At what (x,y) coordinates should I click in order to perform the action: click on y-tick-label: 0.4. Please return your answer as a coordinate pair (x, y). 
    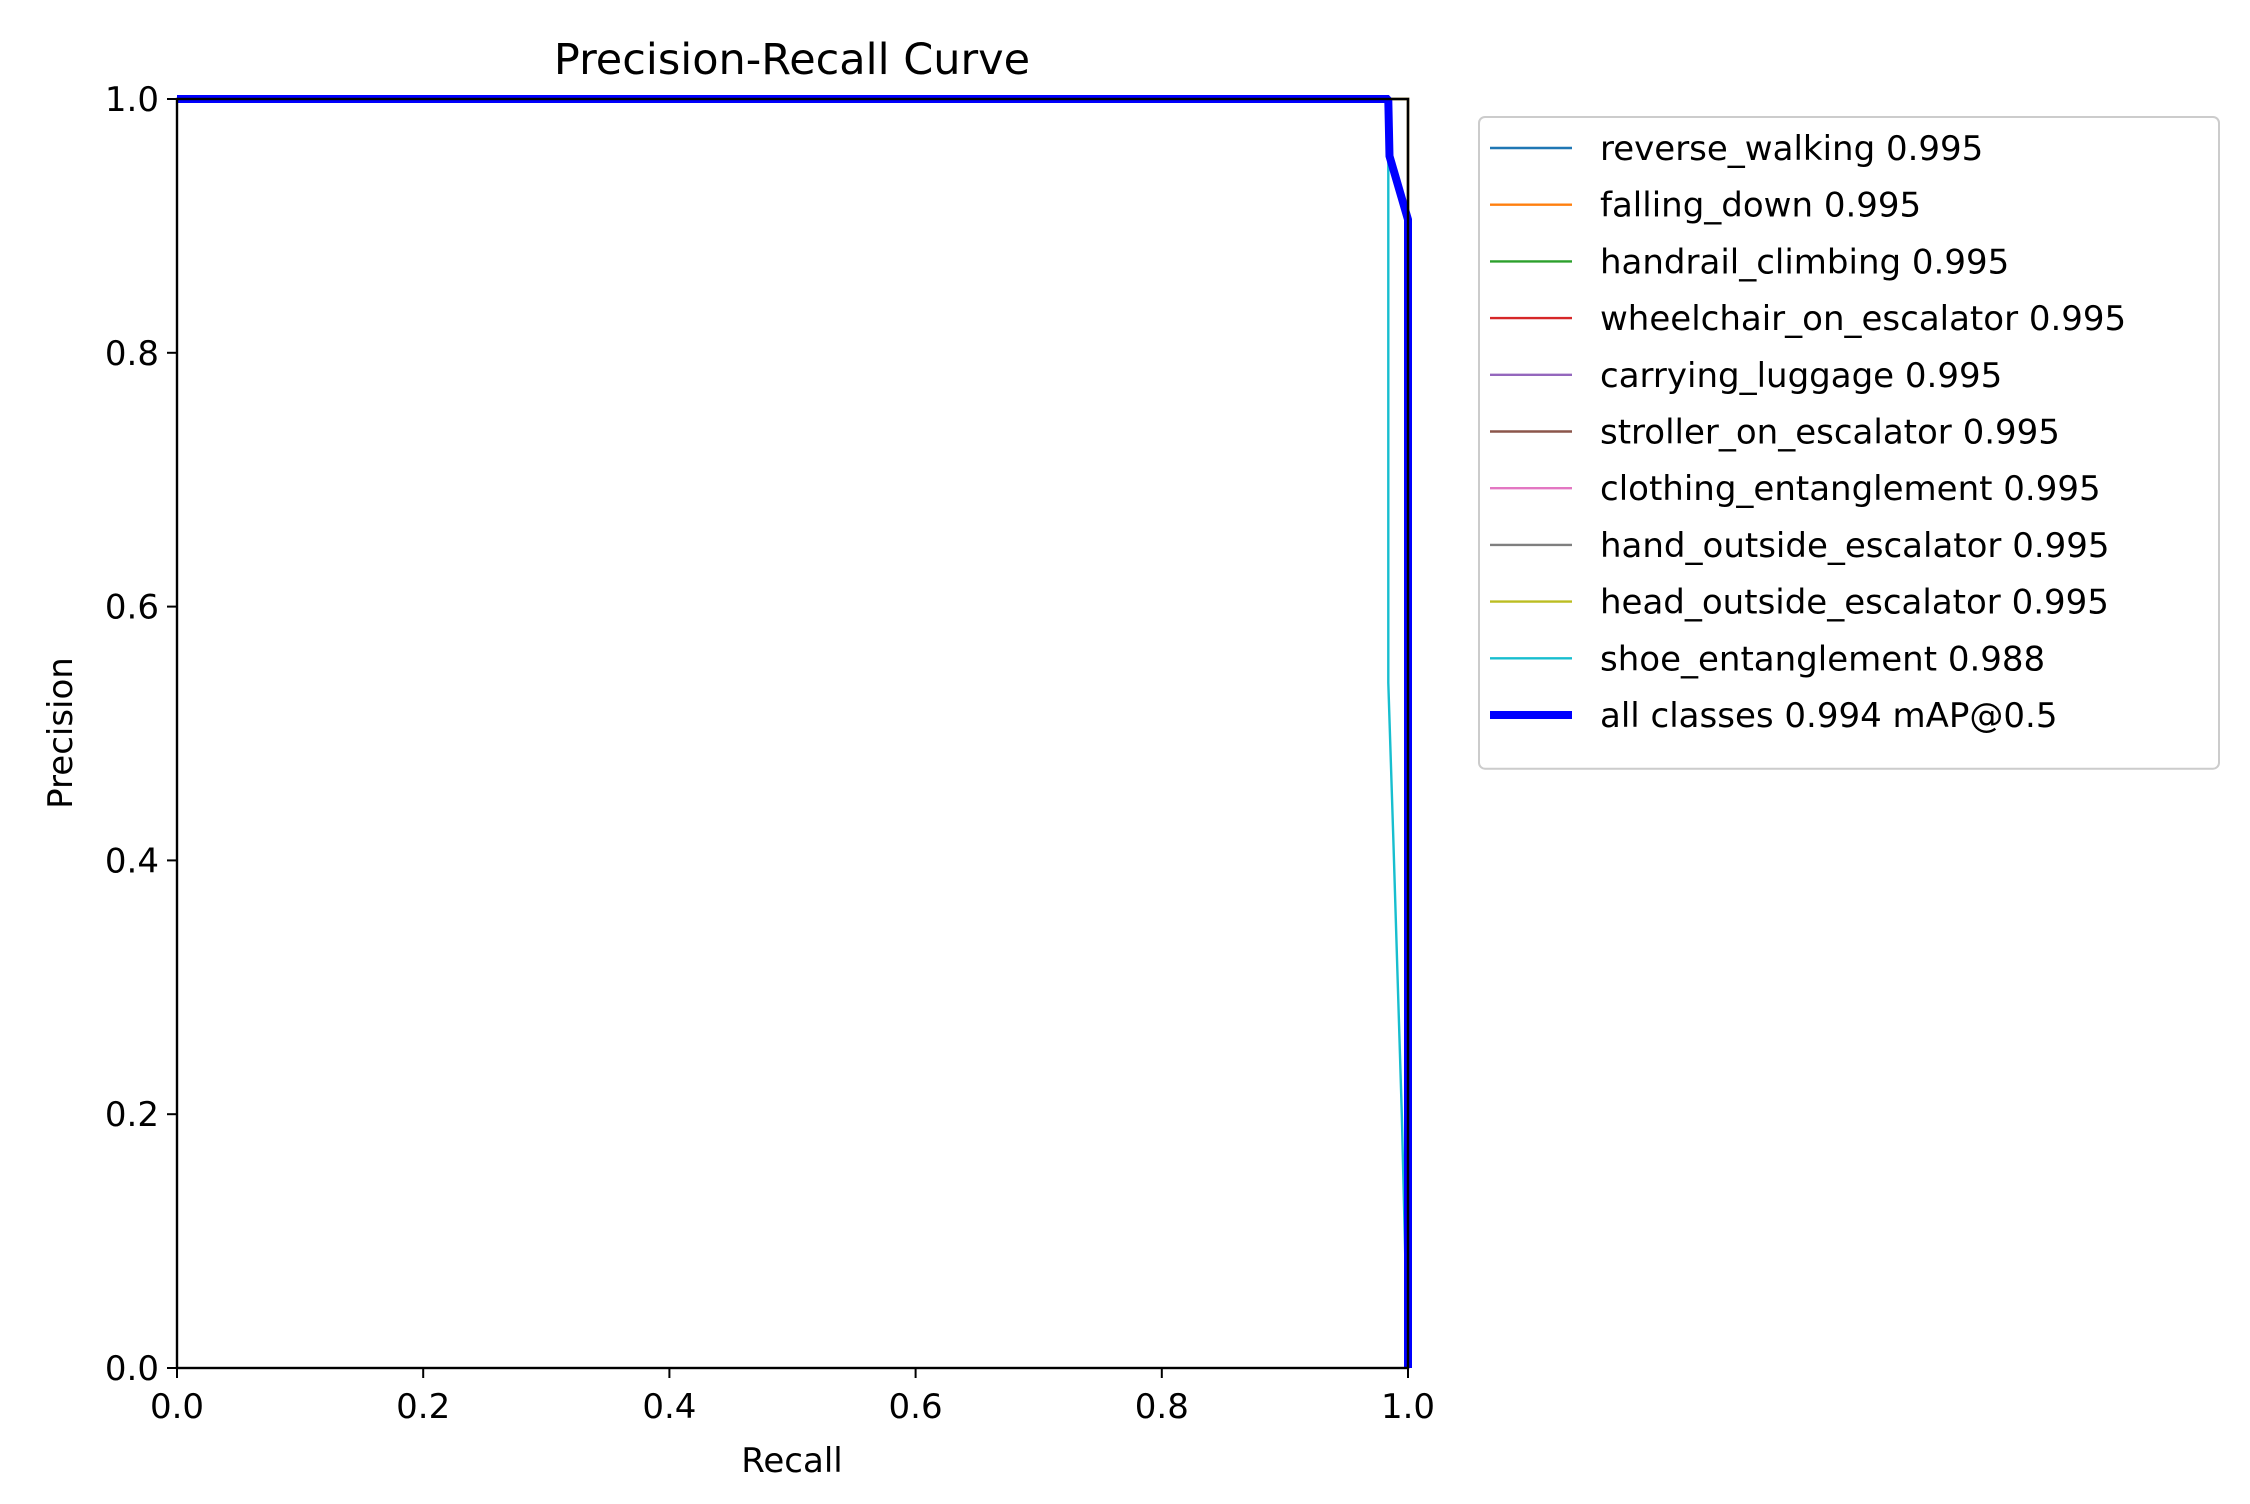
    Looking at the image, I should click on (132, 861).